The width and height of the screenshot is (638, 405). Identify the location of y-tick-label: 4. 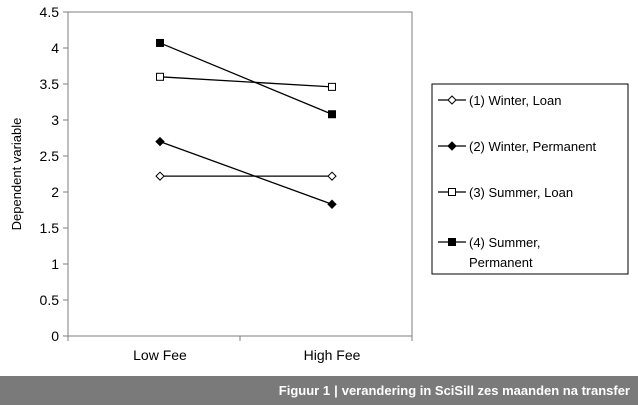
(55, 48).